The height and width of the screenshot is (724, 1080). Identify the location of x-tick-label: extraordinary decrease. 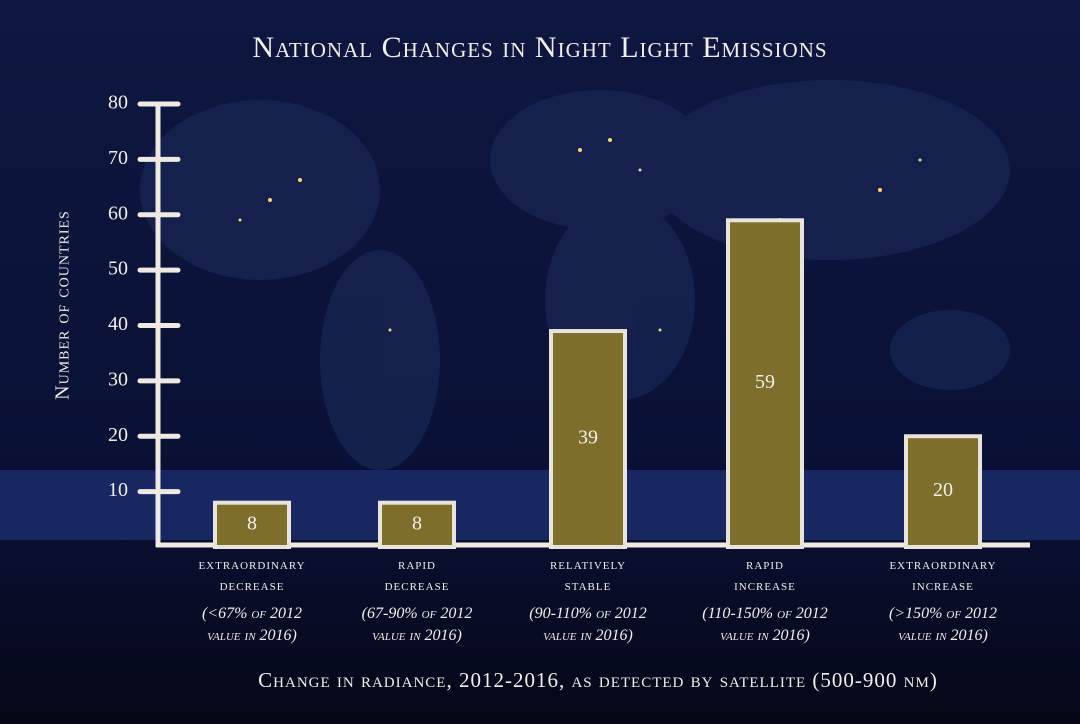
(251, 575).